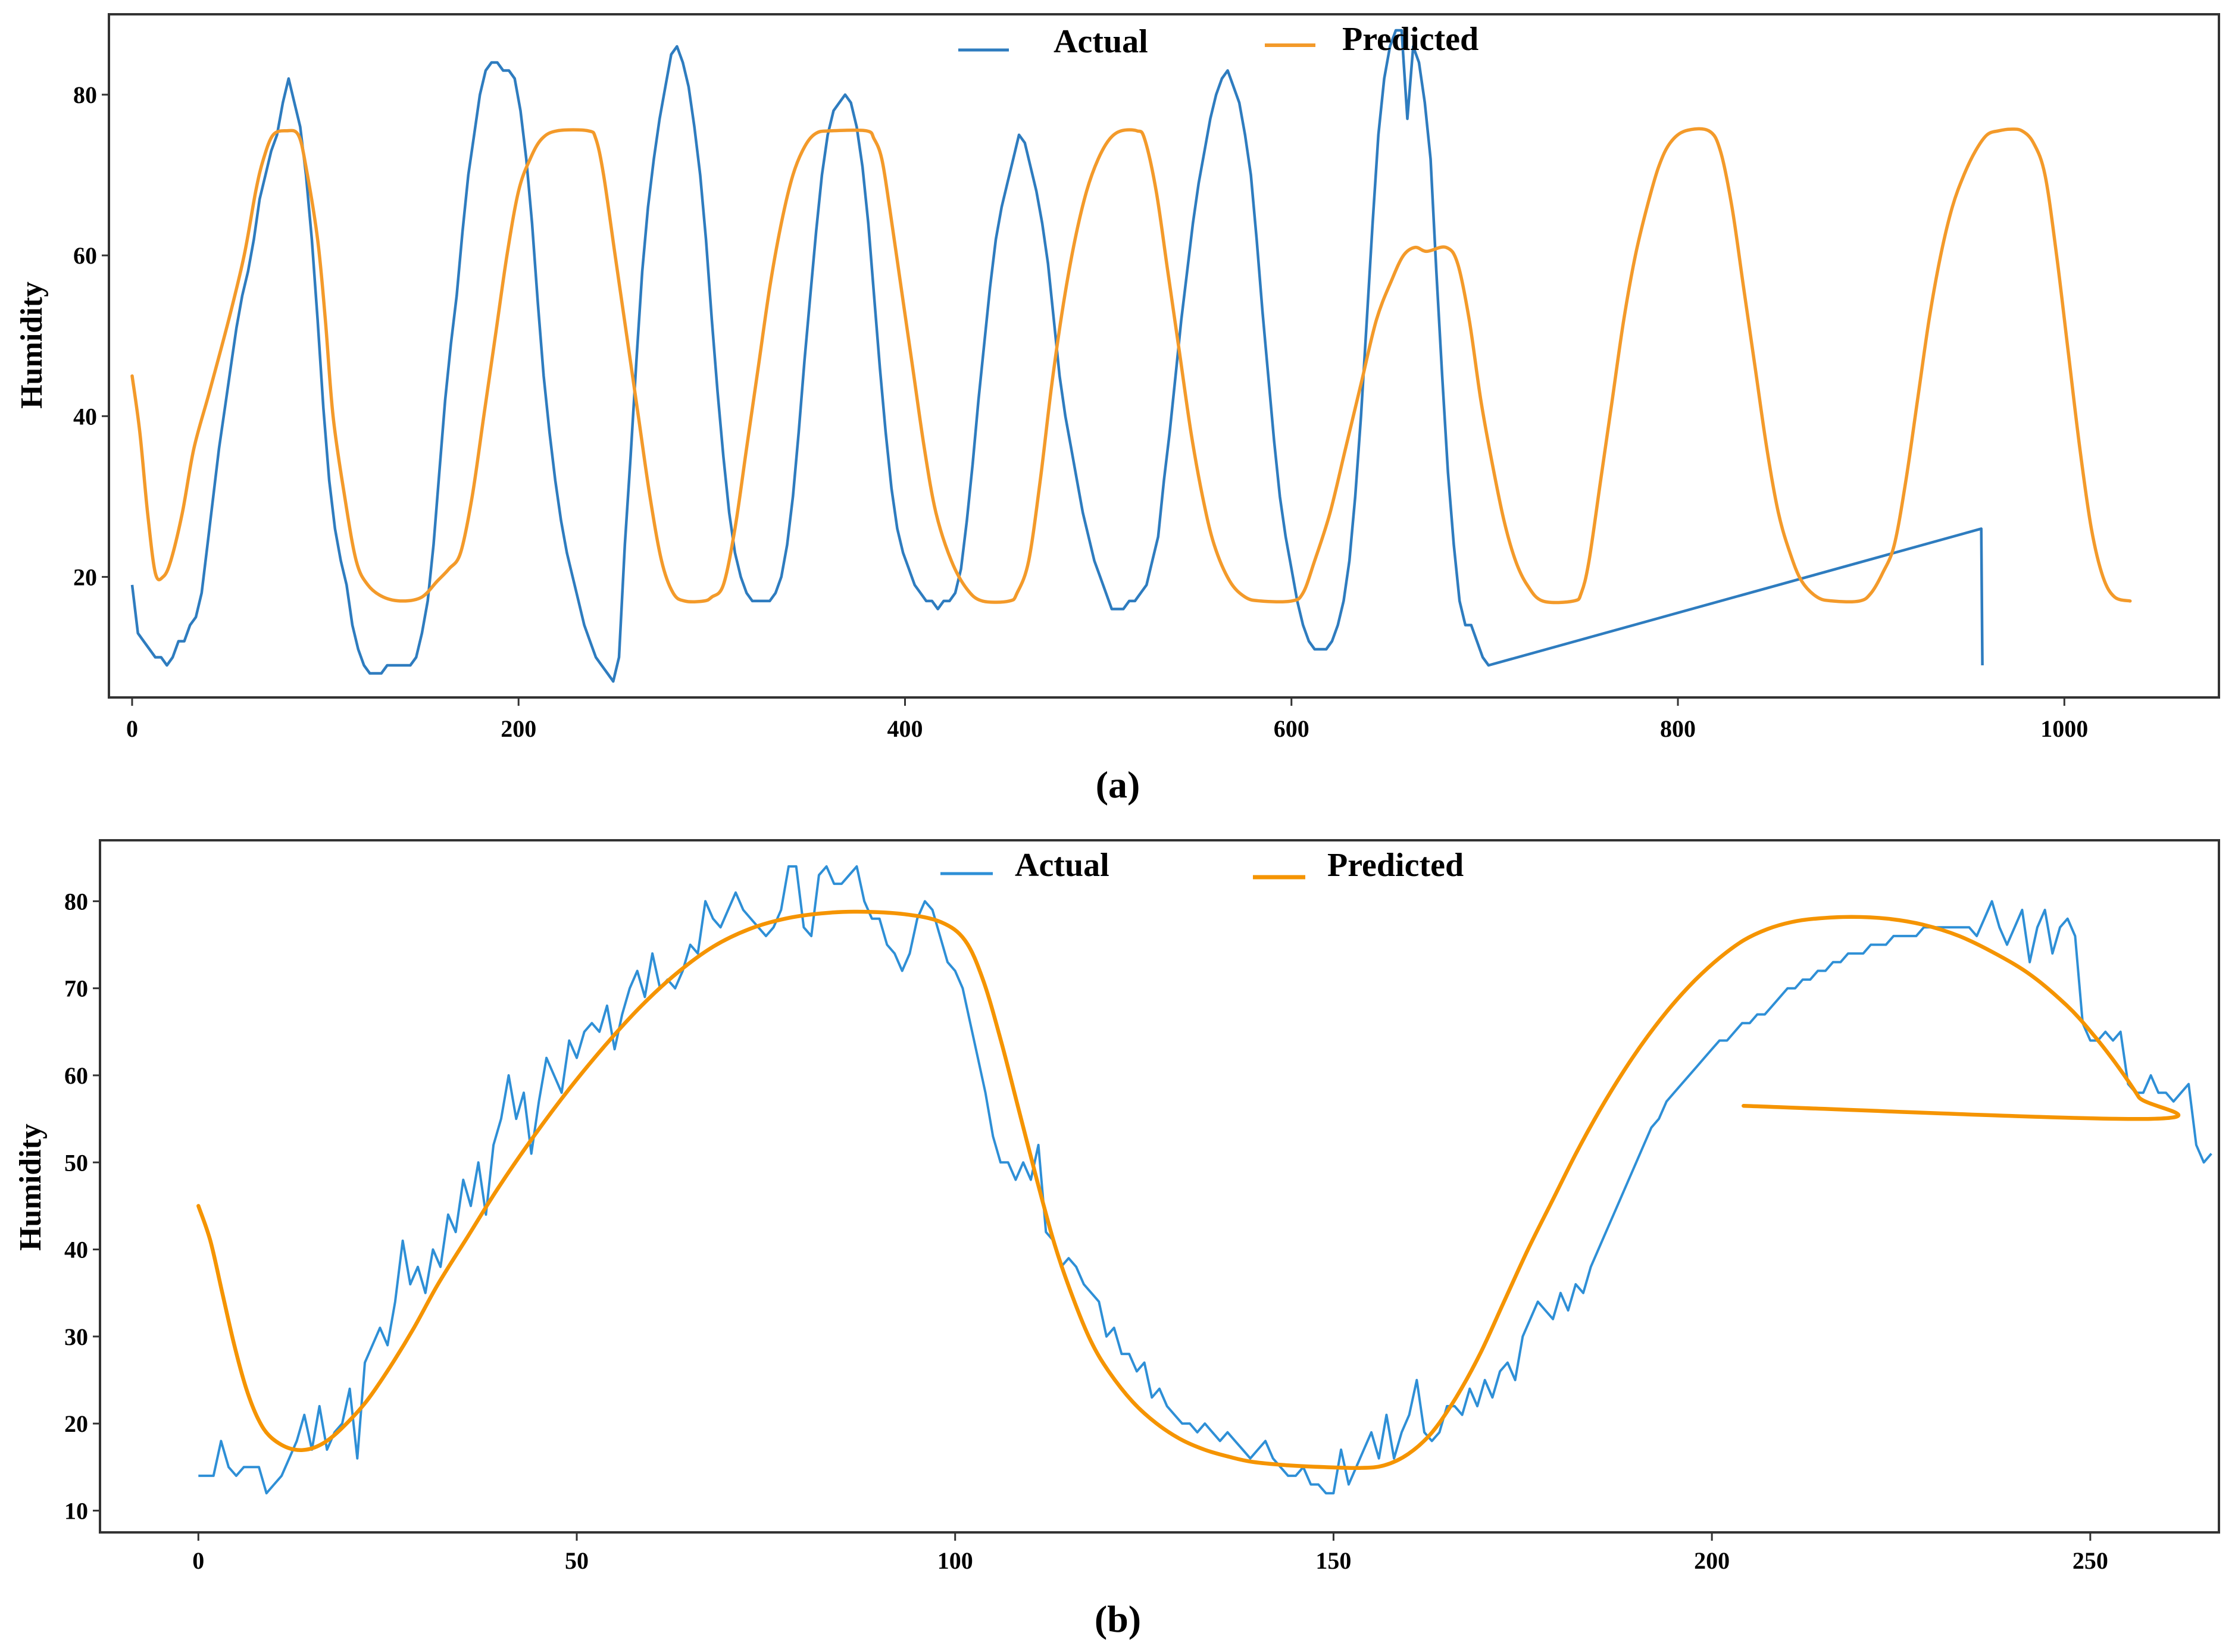 The image size is (2235, 1652). What do you see at coordinates (1410, 39) in the screenshot?
I see `legend-label-predicted-a: Predicted` at bounding box center [1410, 39].